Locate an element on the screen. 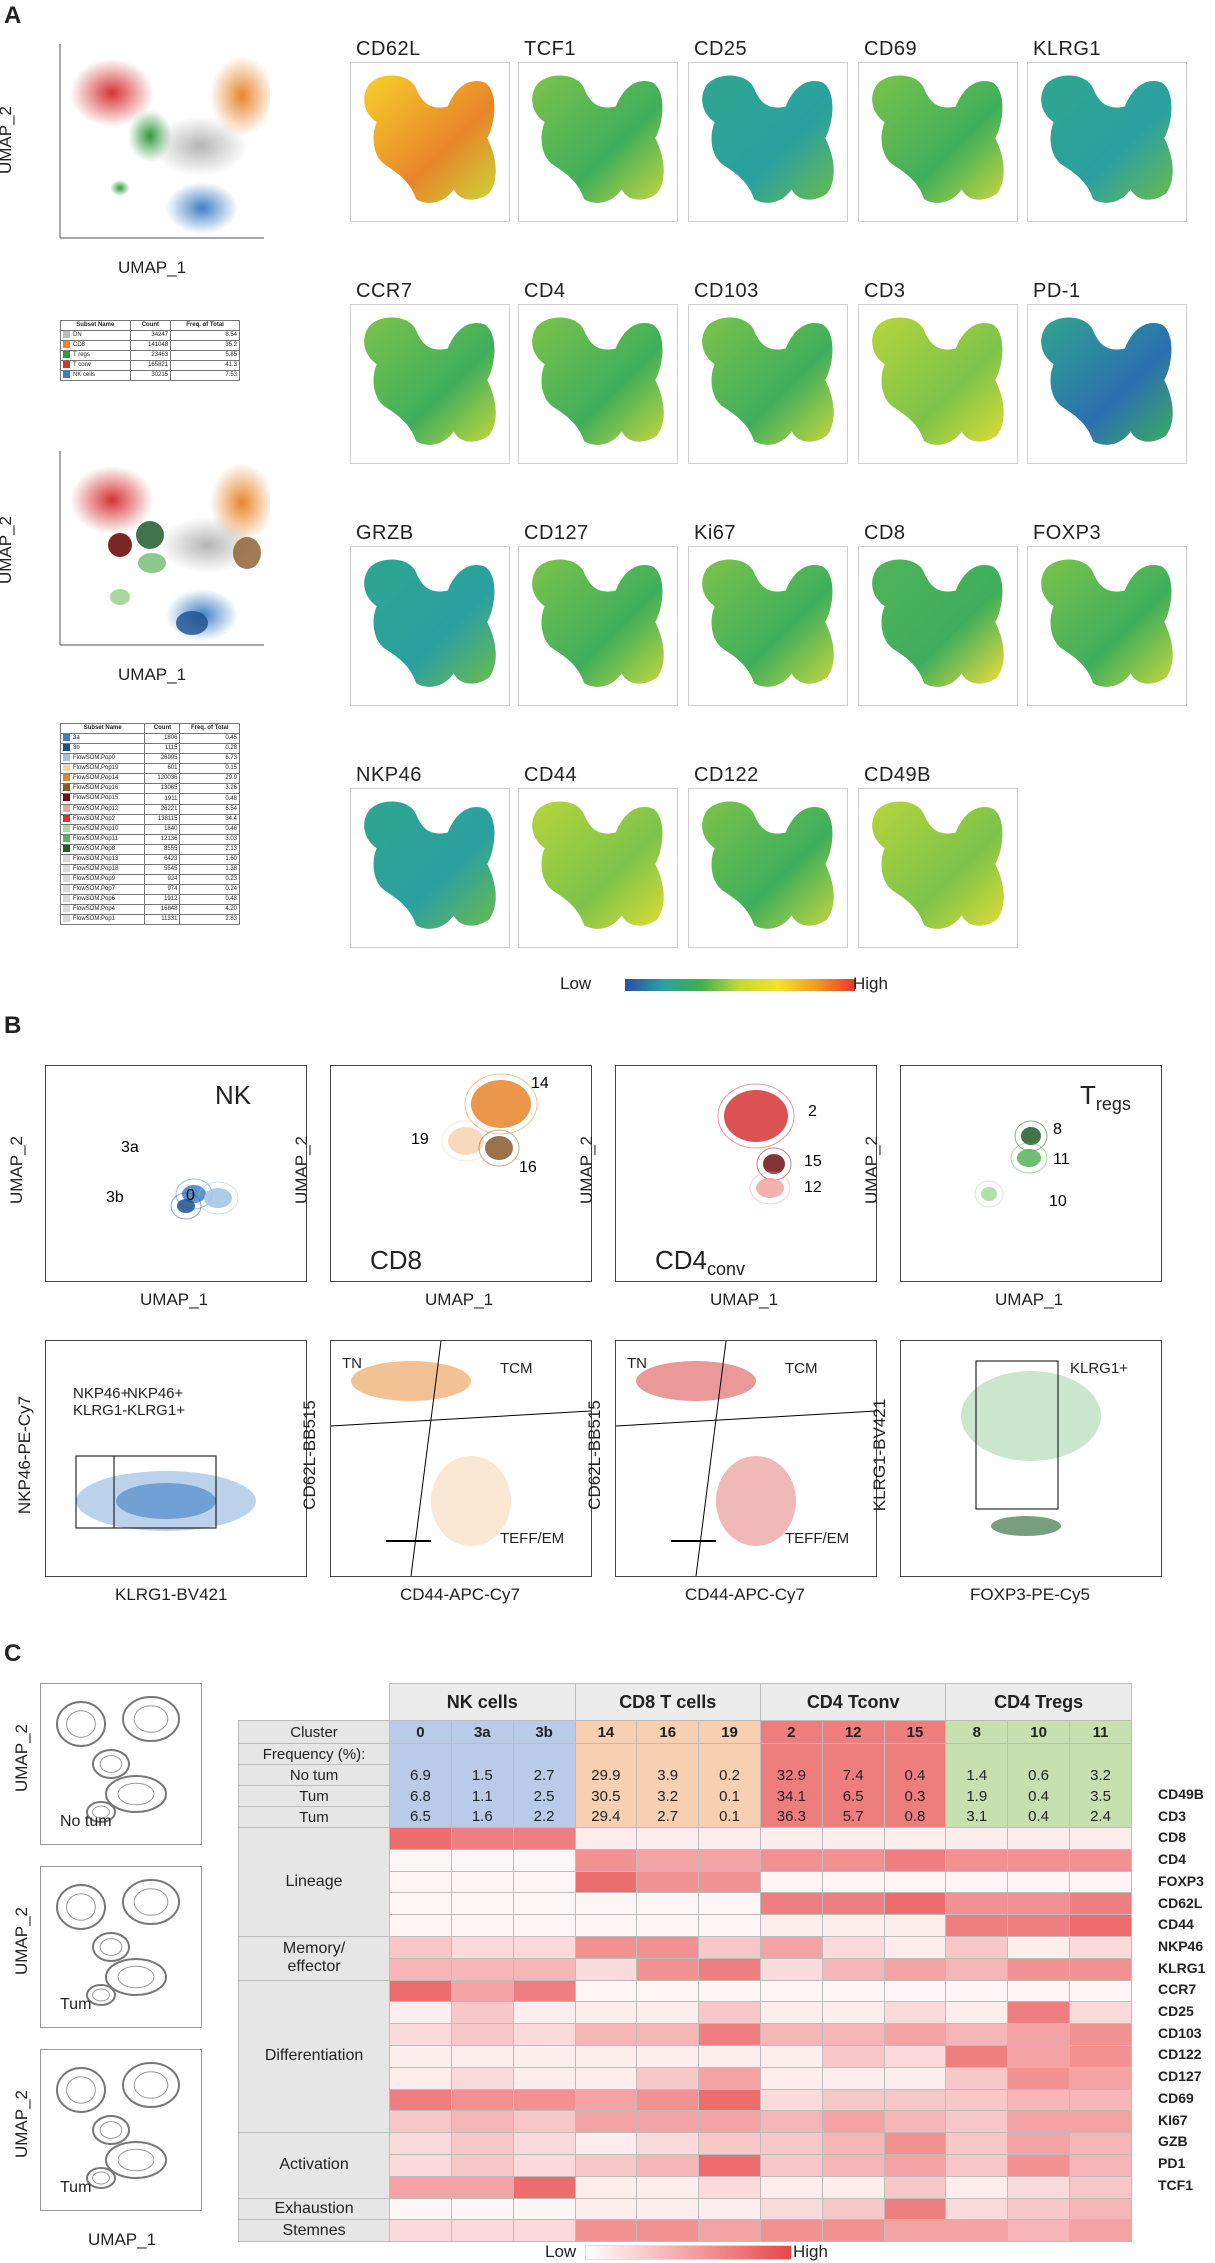 The width and height of the screenshot is (1215, 2263). subset-freq: 4.20 is located at coordinates (209, 910).